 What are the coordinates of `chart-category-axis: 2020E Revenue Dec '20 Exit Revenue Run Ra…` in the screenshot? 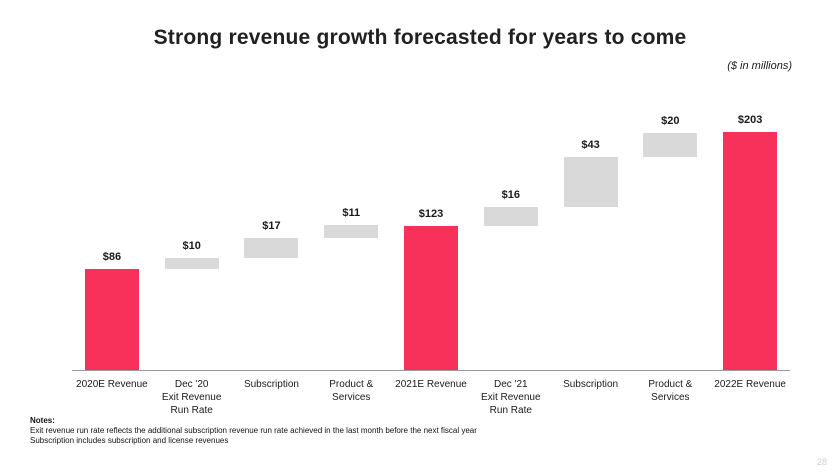 It's located at (431, 397).